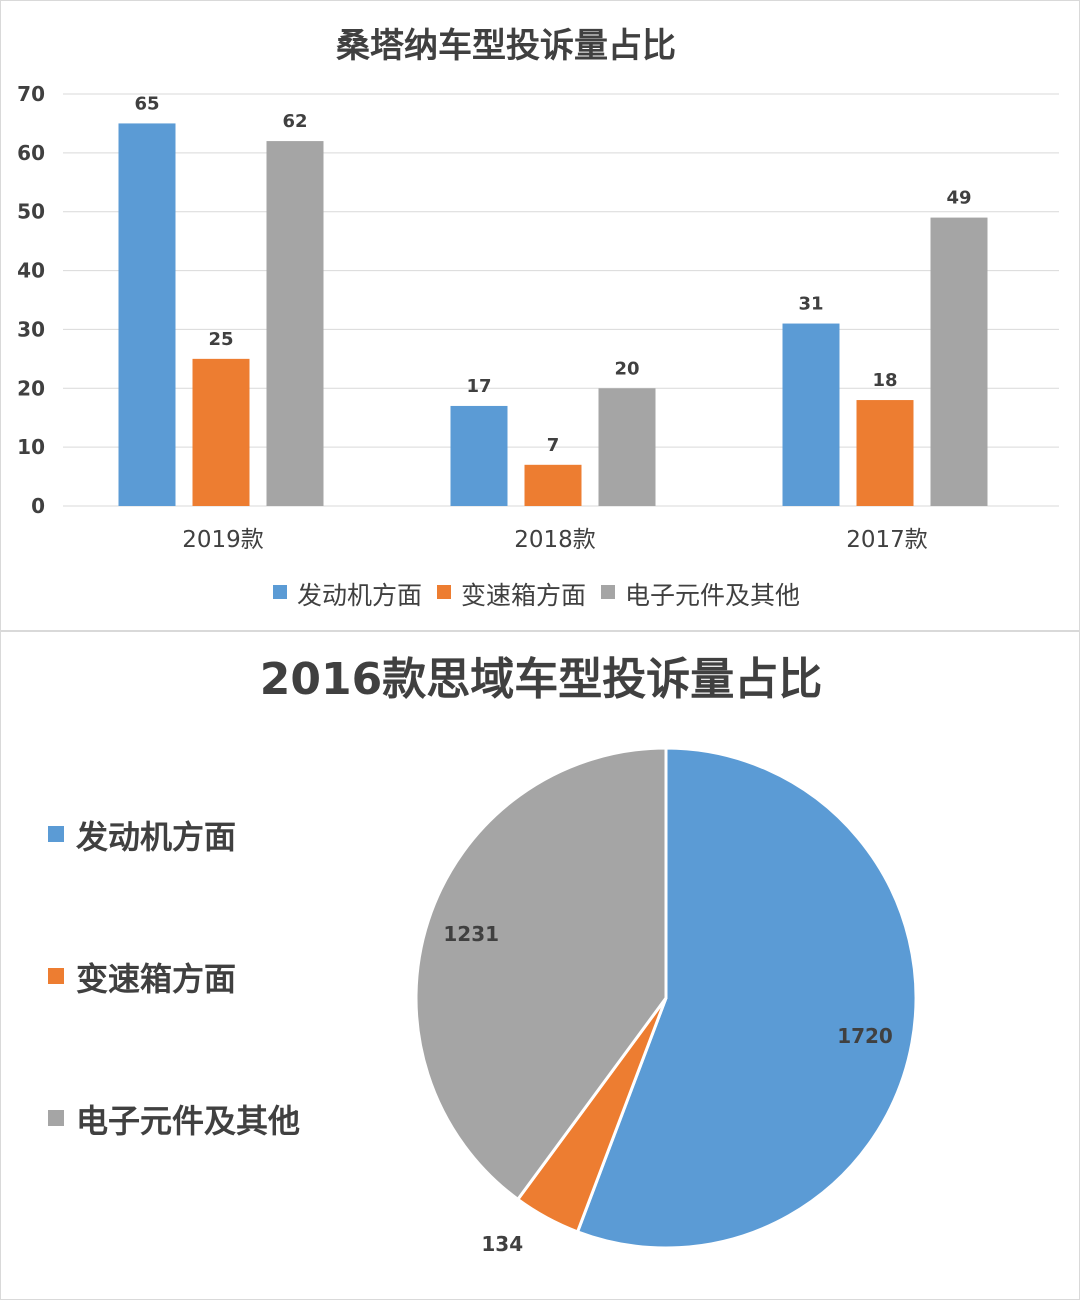 Image resolution: width=1080 pixels, height=1300 pixels. What do you see at coordinates (958, 198) in the screenshot?
I see `data-label: 49` at bounding box center [958, 198].